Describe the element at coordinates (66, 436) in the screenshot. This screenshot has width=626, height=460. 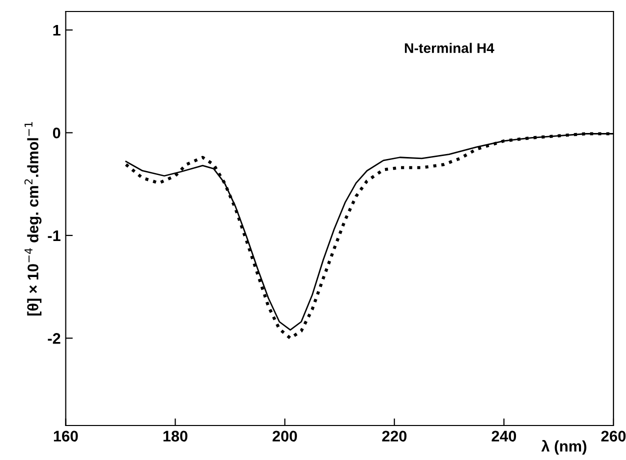
I see `x-tick-label: 160` at that location.